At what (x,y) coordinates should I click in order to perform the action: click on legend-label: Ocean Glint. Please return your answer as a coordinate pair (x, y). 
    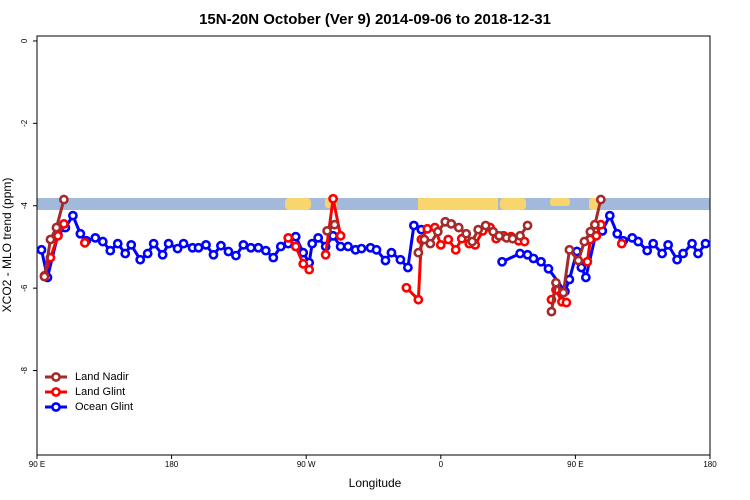
    Looking at the image, I should click on (104, 407).